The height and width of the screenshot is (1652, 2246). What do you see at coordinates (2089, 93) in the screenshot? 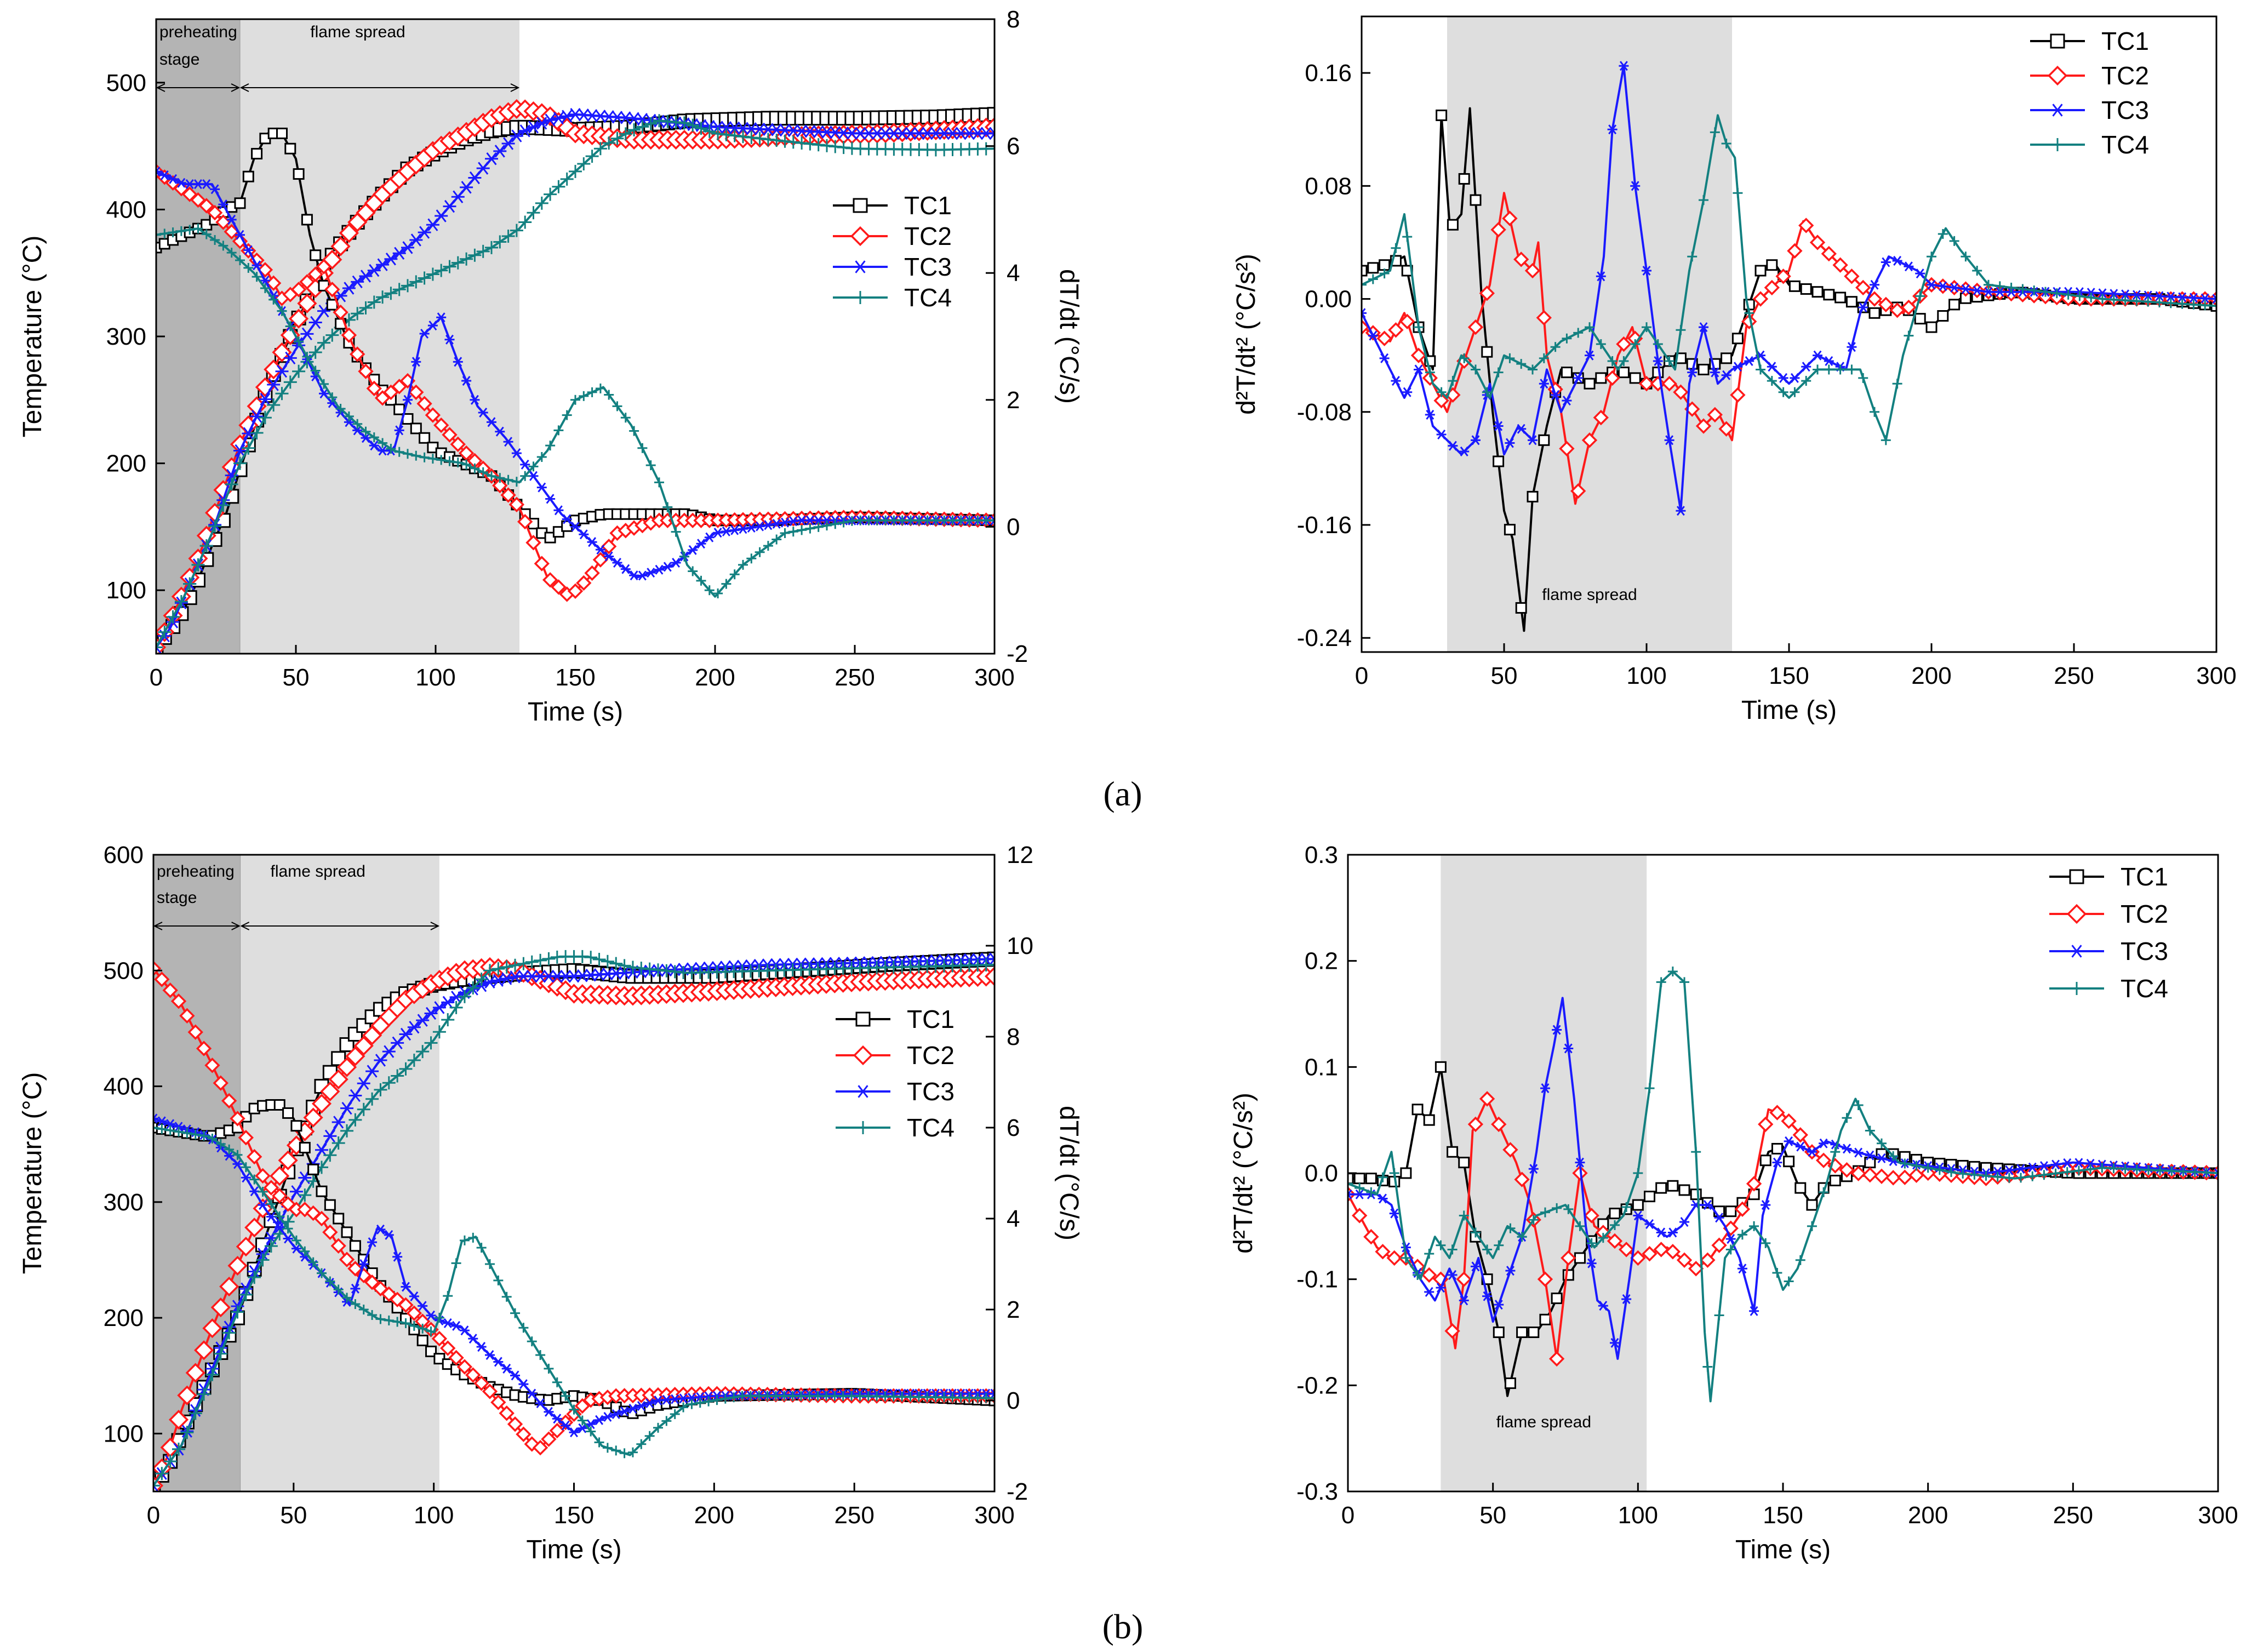
I see `legend: TC1 TC2 TC3 TC4` at bounding box center [2089, 93].